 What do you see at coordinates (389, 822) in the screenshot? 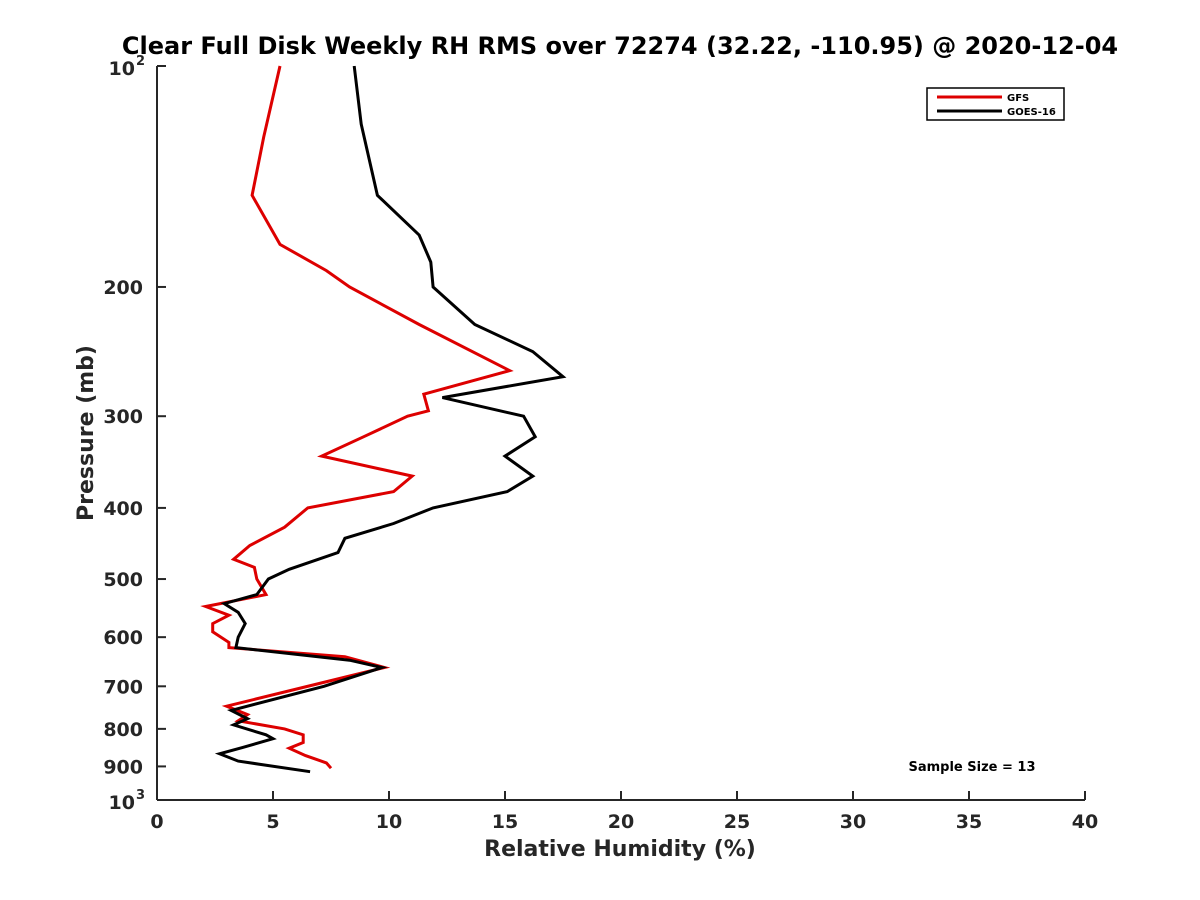
I see `x-tick-label: 10` at bounding box center [389, 822].